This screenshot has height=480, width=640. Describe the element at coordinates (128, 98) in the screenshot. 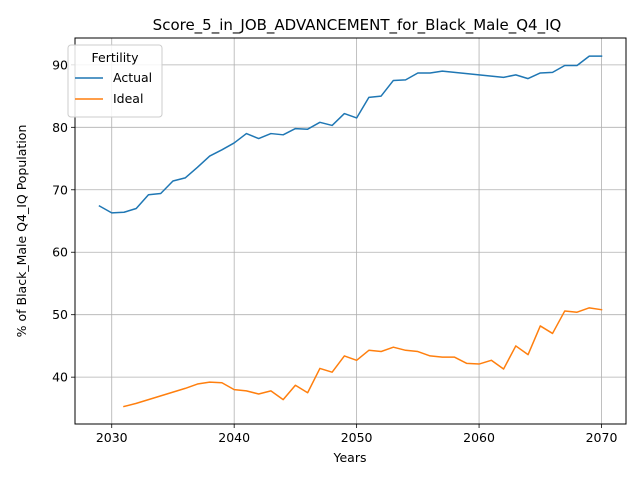

I see `legend-label-ideal: Ideal` at that location.